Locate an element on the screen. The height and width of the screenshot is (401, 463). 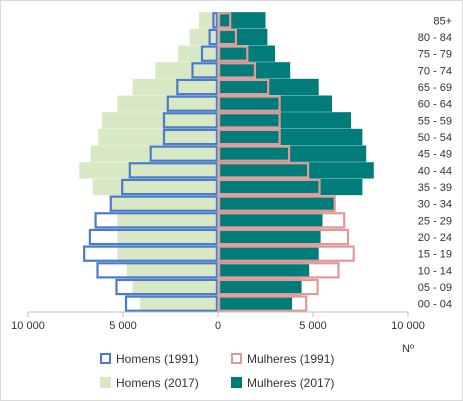
y-category-label: 75 - 79 is located at coordinates (435, 55).